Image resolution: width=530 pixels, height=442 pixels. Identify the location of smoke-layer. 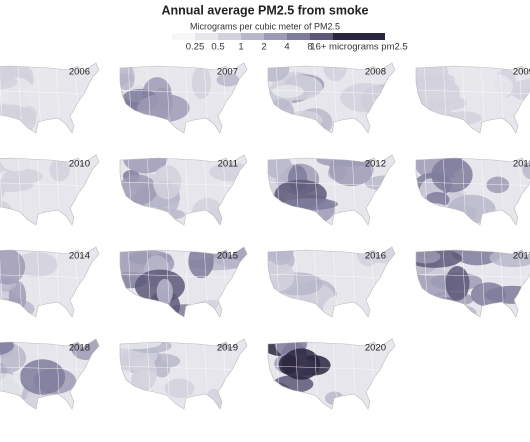
(183, 98).